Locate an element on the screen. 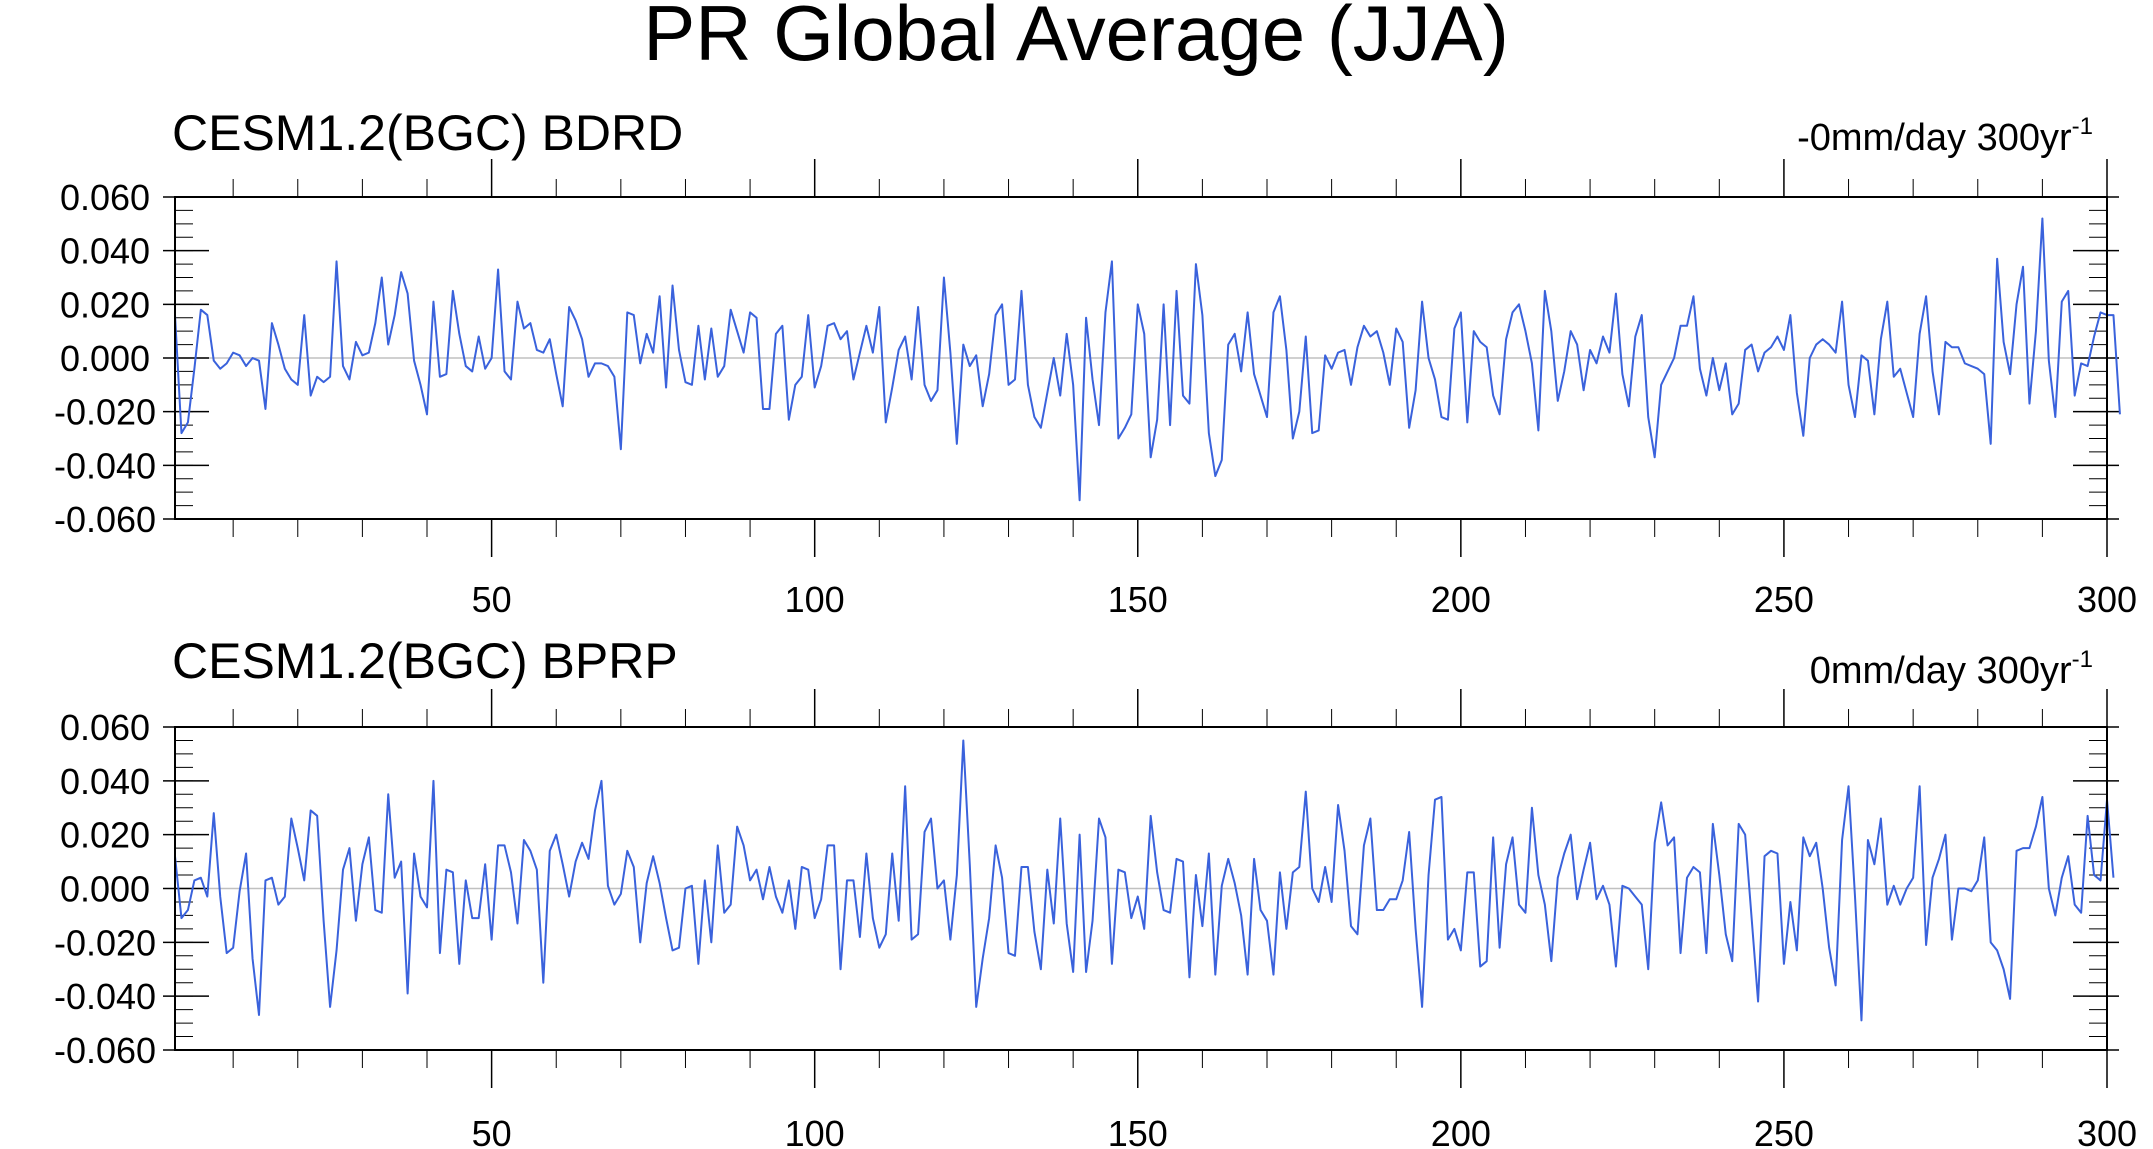  trend-label-text: -0mm/day 300yr is located at coordinates (1934, 138).